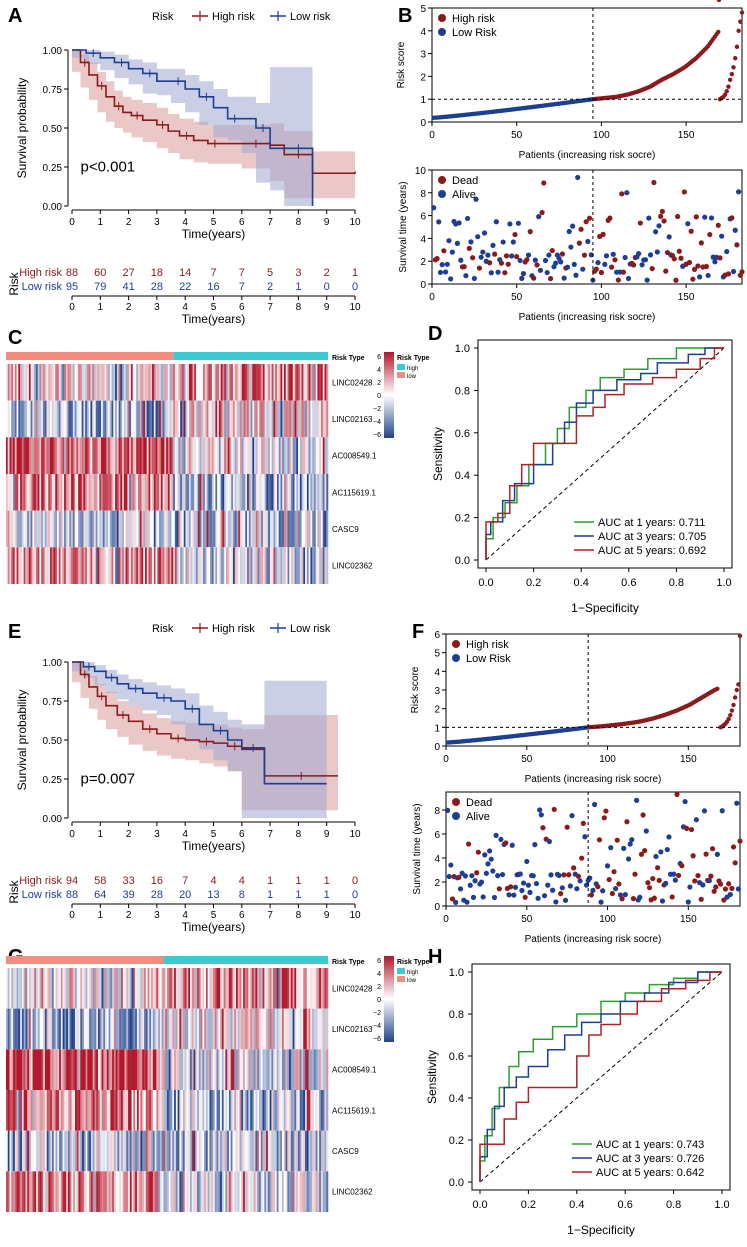  What do you see at coordinates (299, 222) in the screenshot?
I see `km-xtick-label-a-8: 8` at bounding box center [299, 222].